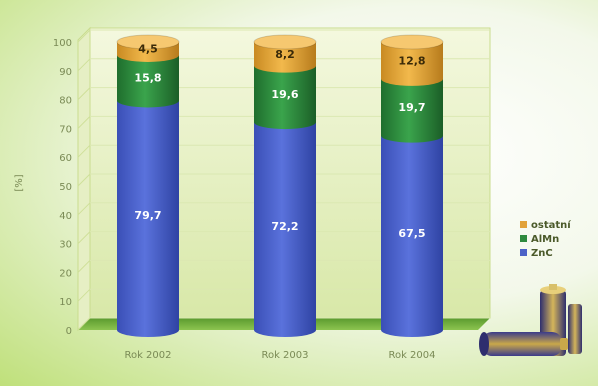  I want to click on bar-segment-znc: 72,2, so click(285, 230).